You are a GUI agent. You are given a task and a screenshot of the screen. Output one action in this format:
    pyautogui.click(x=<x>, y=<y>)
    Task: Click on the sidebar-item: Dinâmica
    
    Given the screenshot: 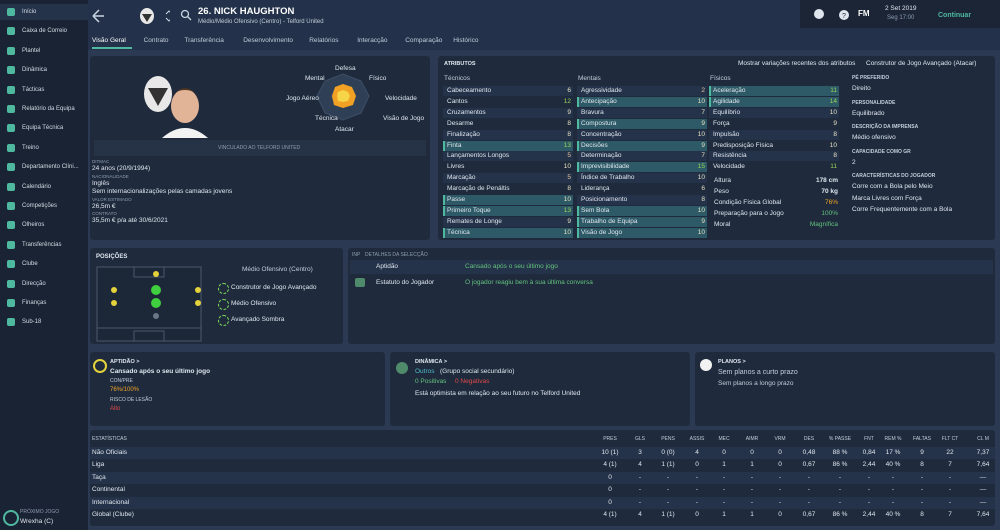 What is the action you would take?
    pyautogui.click(x=35, y=70)
    